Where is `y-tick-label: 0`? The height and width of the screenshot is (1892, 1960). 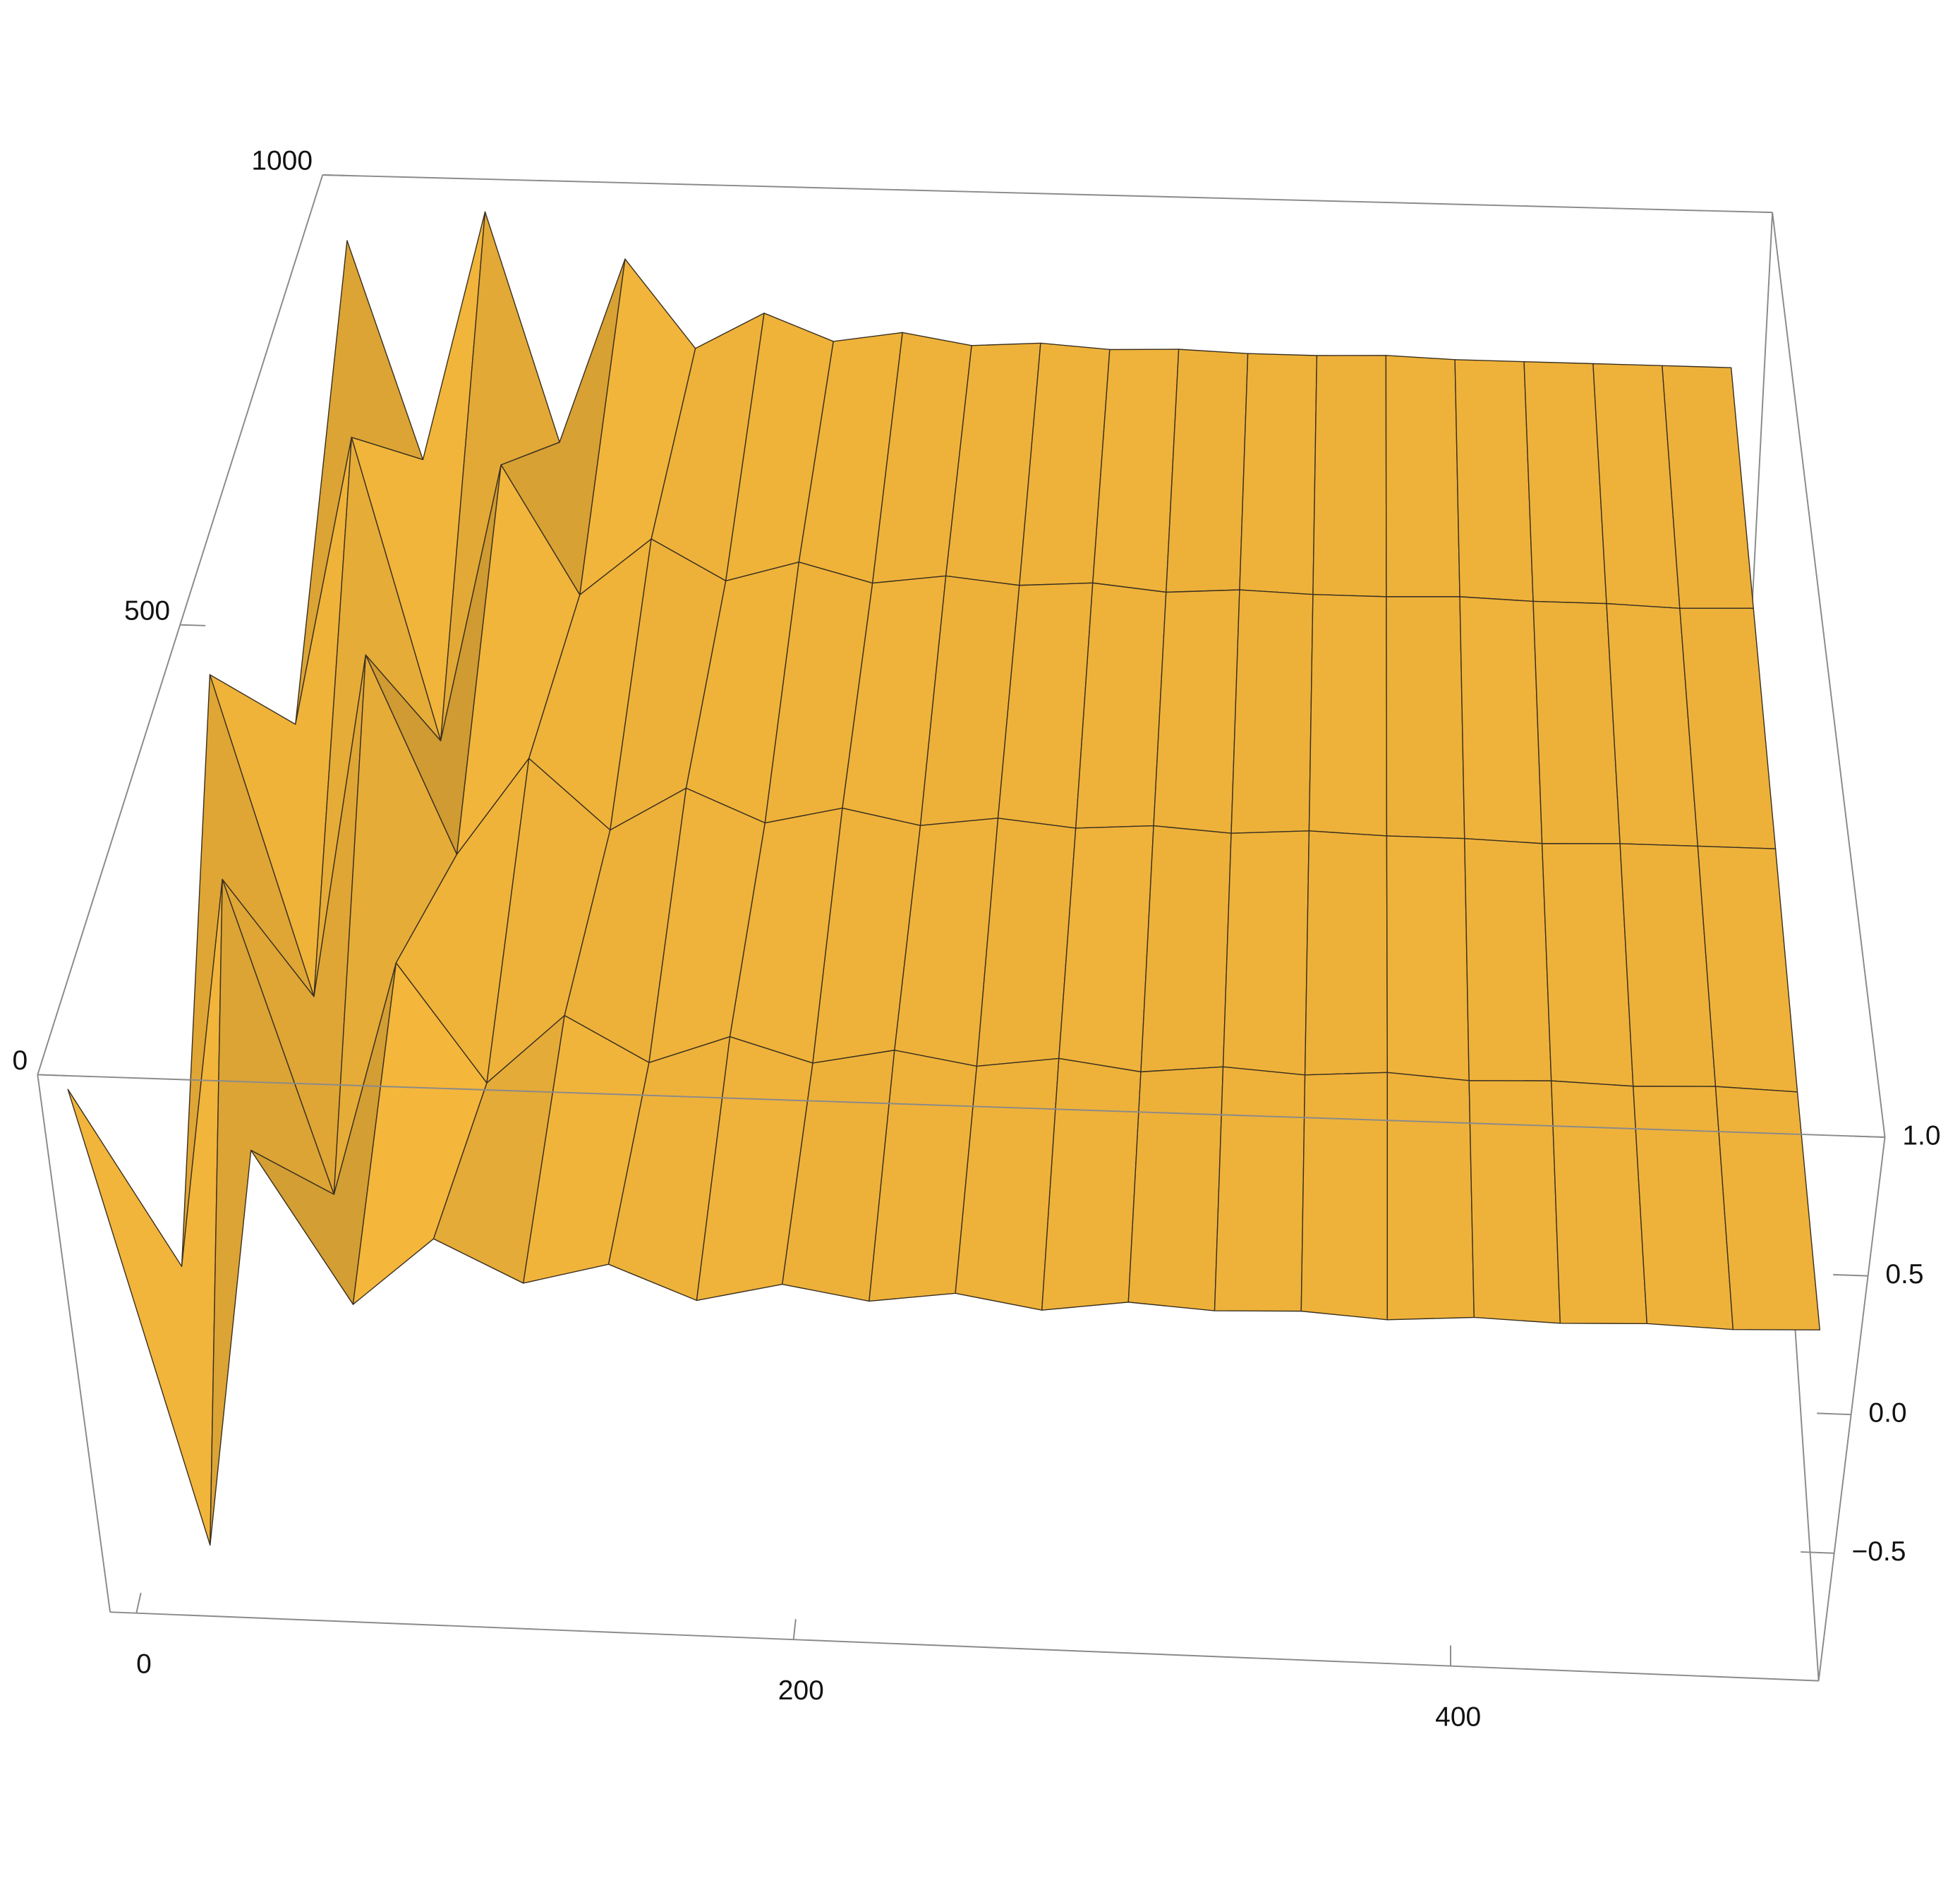 y-tick-label: 0 is located at coordinates (20, 1060).